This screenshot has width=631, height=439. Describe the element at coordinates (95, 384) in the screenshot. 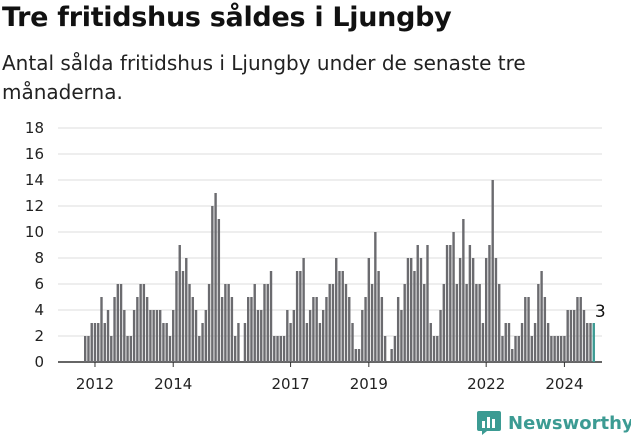

I see `x-tick-label: 2012` at that location.